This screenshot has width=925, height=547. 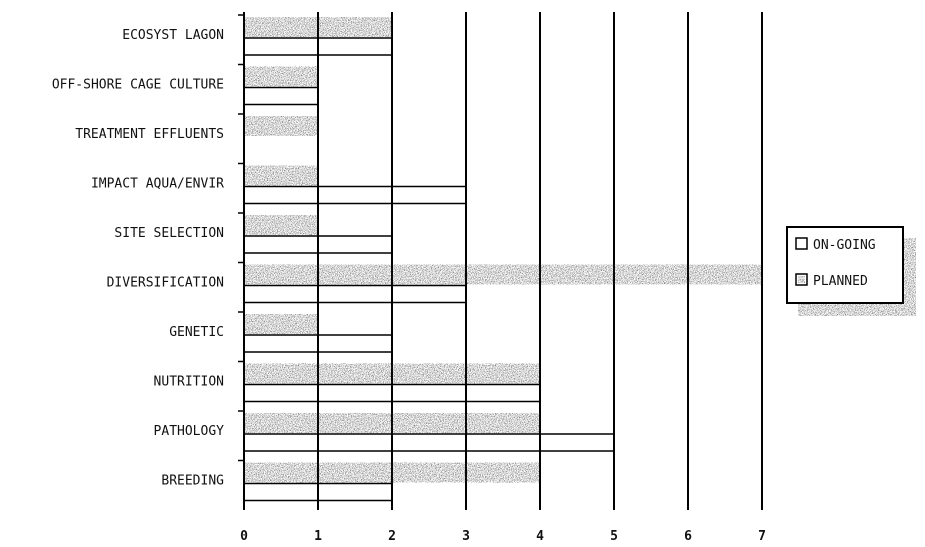 What do you see at coordinates (540, 536) in the screenshot?
I see `x-tick-label: 4` at bounding box center [540, 536].